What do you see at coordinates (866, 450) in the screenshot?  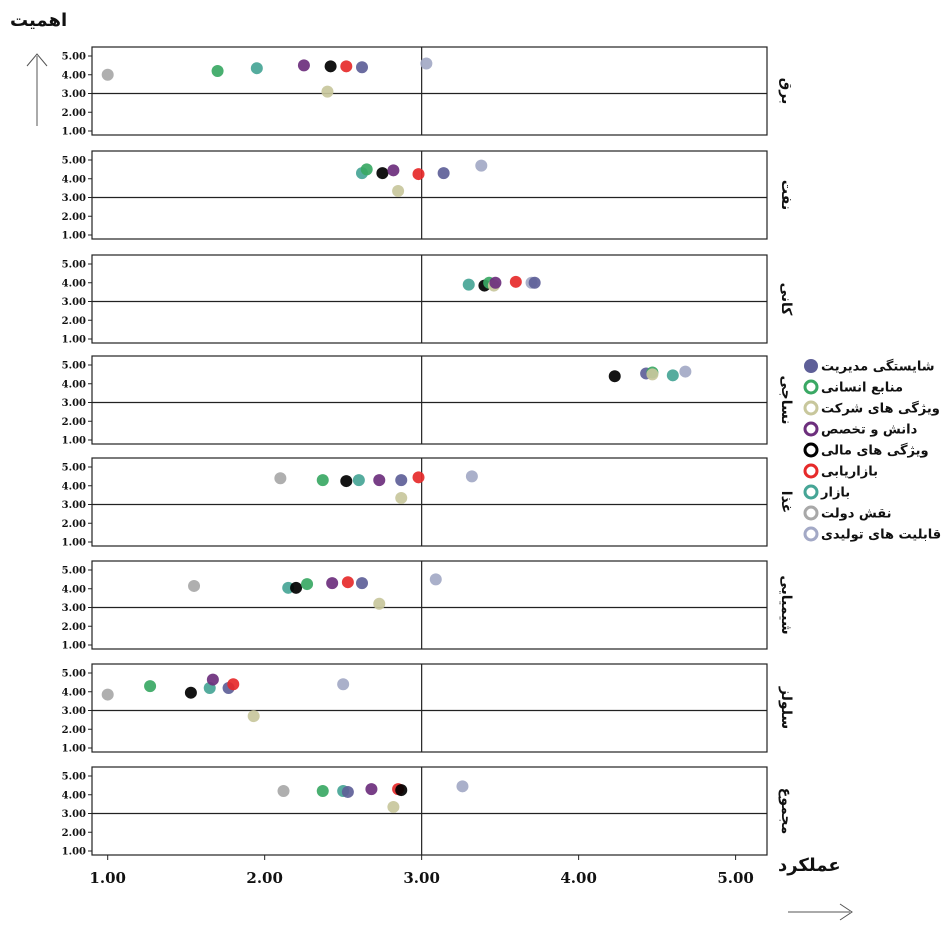 I see `legend-item: ویژگی های مالی` at bounding box center [866, 450].